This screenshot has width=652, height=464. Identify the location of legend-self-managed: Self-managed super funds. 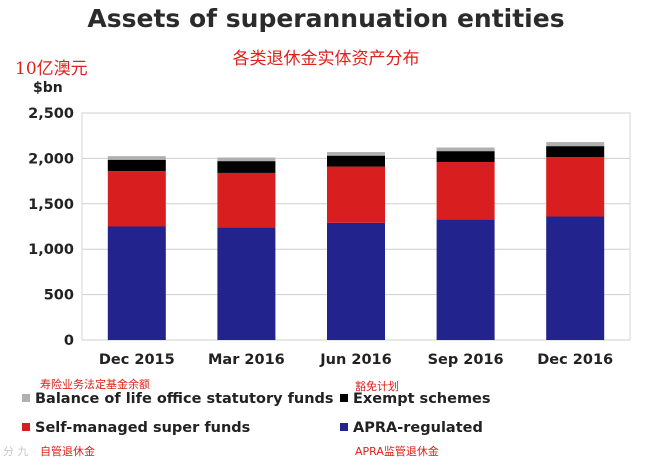
(136, 428).